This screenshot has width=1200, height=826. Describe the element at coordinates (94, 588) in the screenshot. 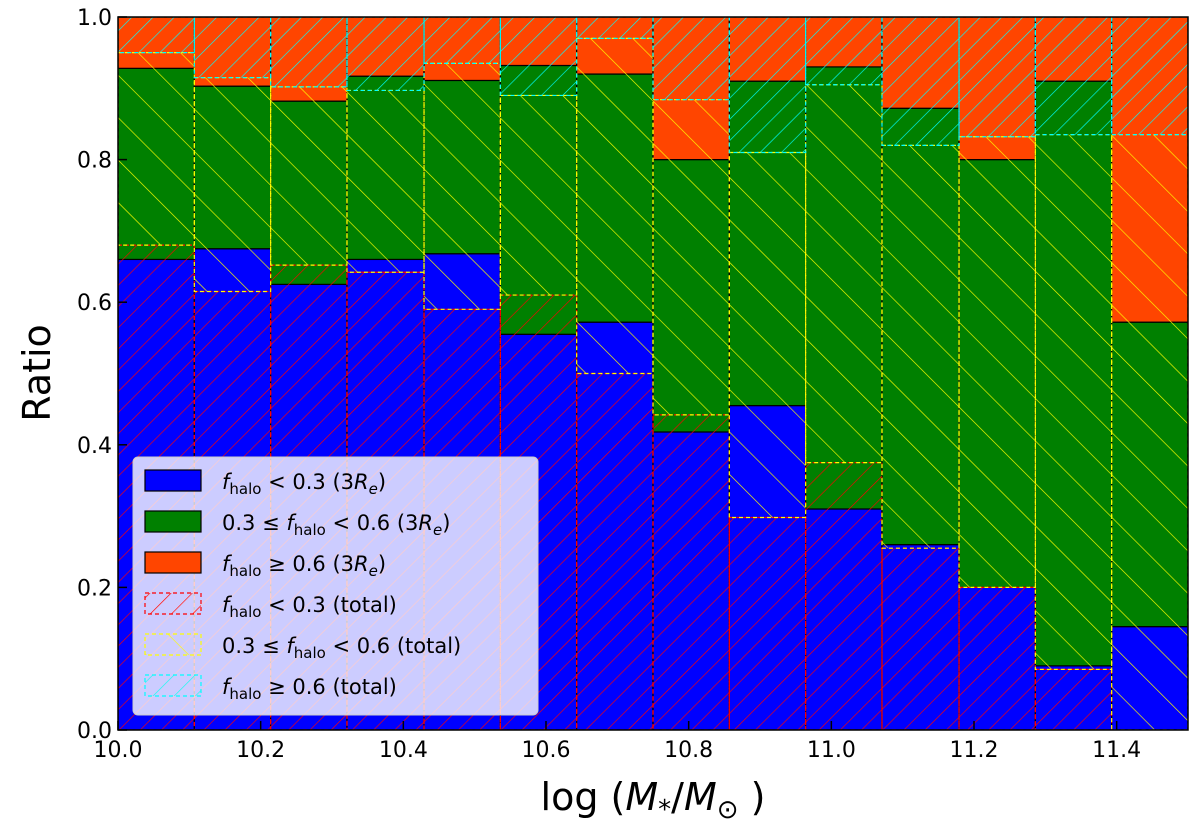

I see `y-tick-label-1: 0.2` at that location.